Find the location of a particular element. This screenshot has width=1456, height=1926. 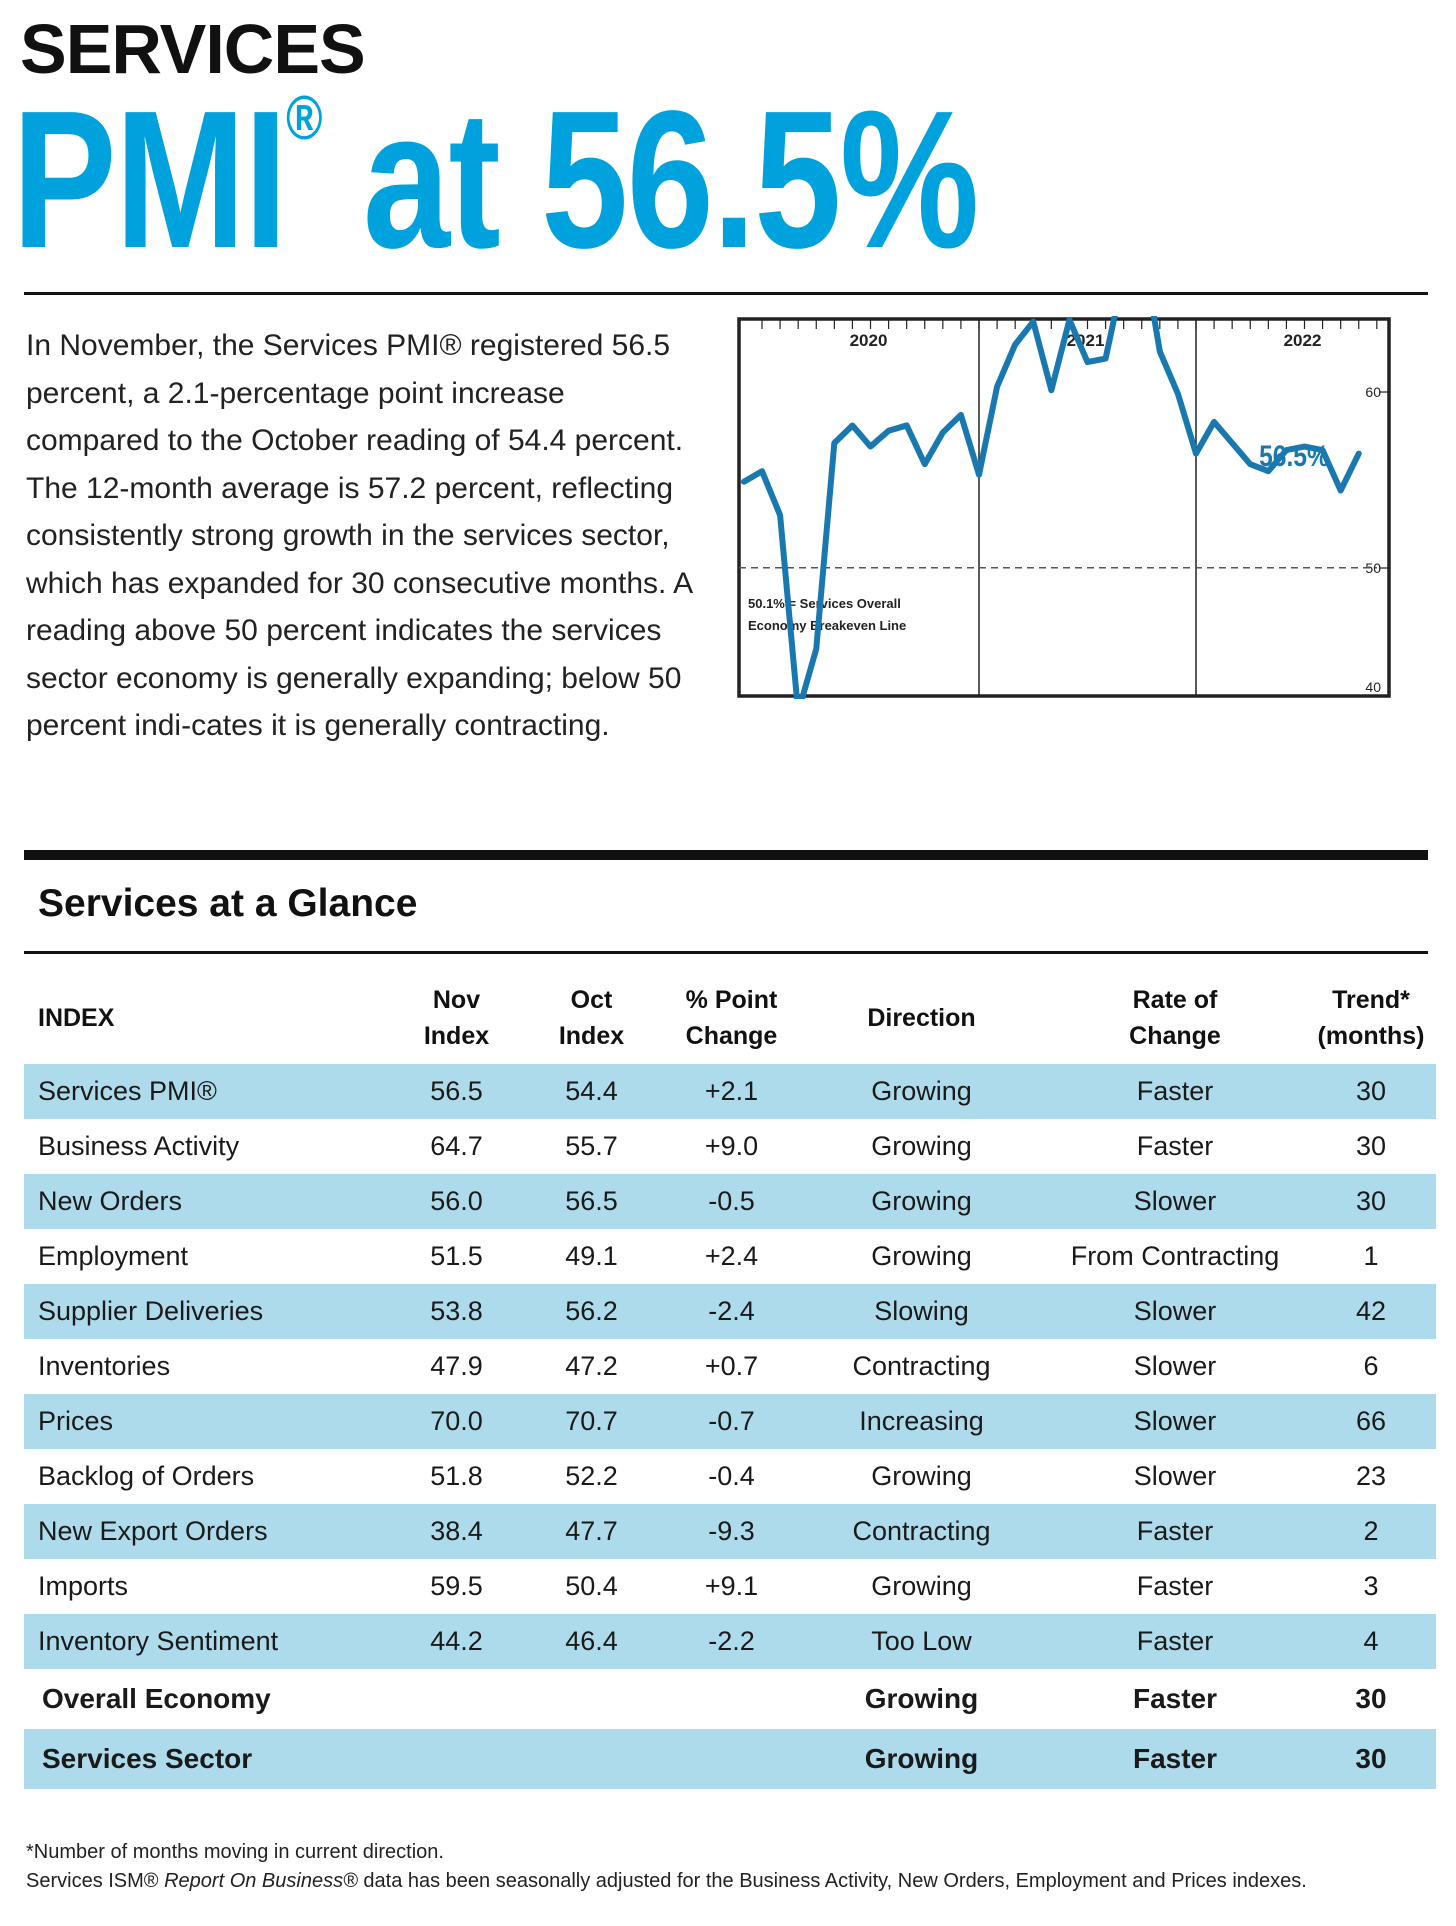

table-cell: +2.4 is located at coordinates (731, 1256).